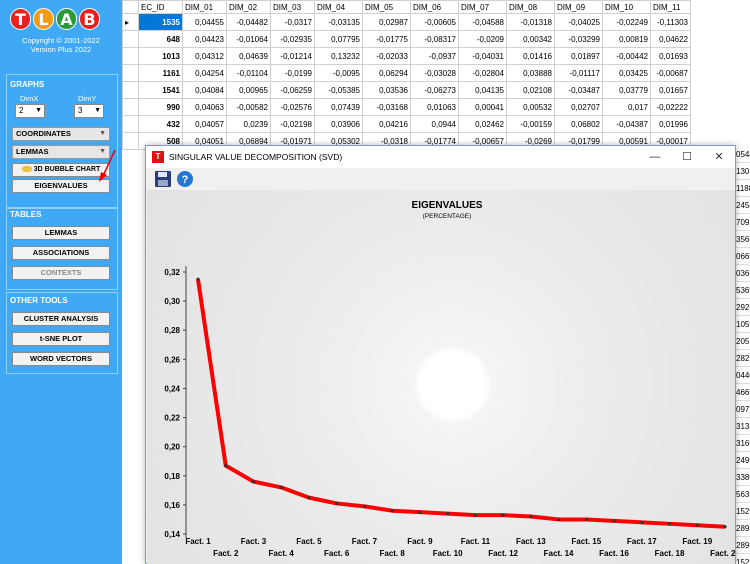 The image size is (750, 564). I want to click on dim-value-cell: 0,00532, so click(530, 107).